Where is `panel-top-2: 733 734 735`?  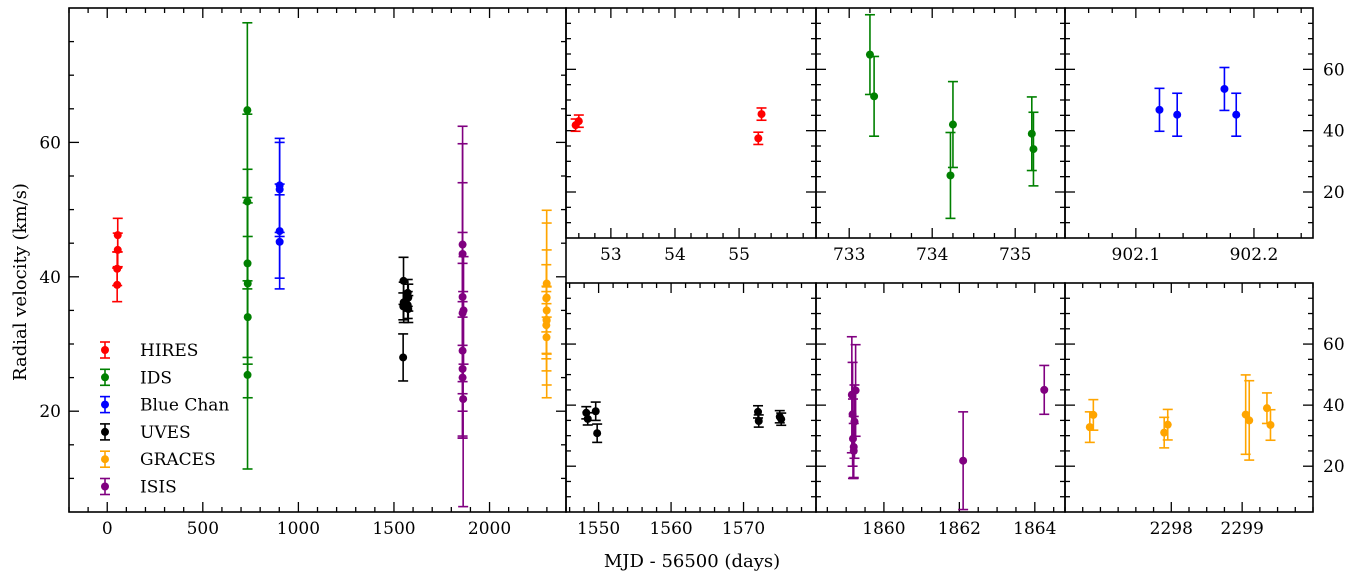
panel-top-2: 733 734 735 is located at coordinates (940, 136).